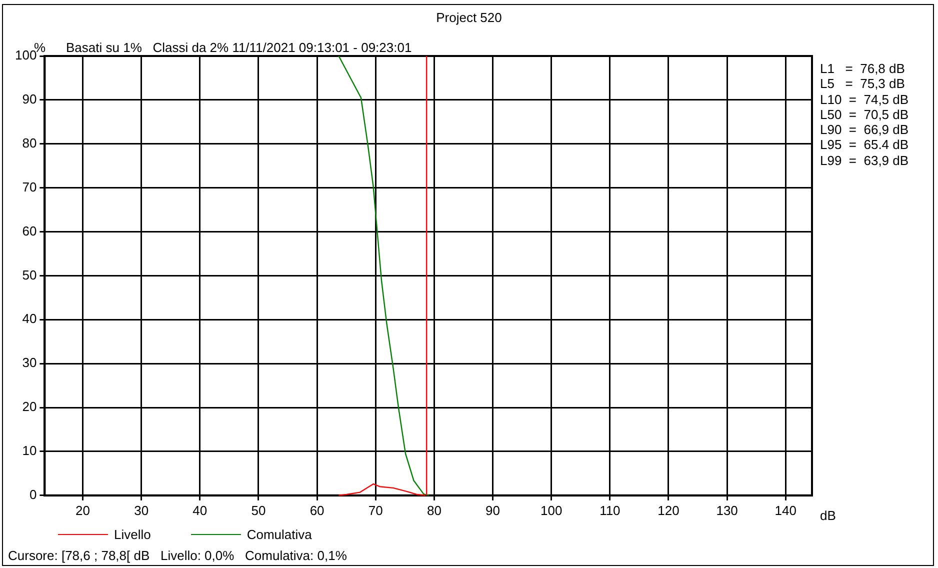  What do you see at coordinates (785, 510) in the screenshot?
I see `x-tick-label: 140` at bounding box center [785, 510].